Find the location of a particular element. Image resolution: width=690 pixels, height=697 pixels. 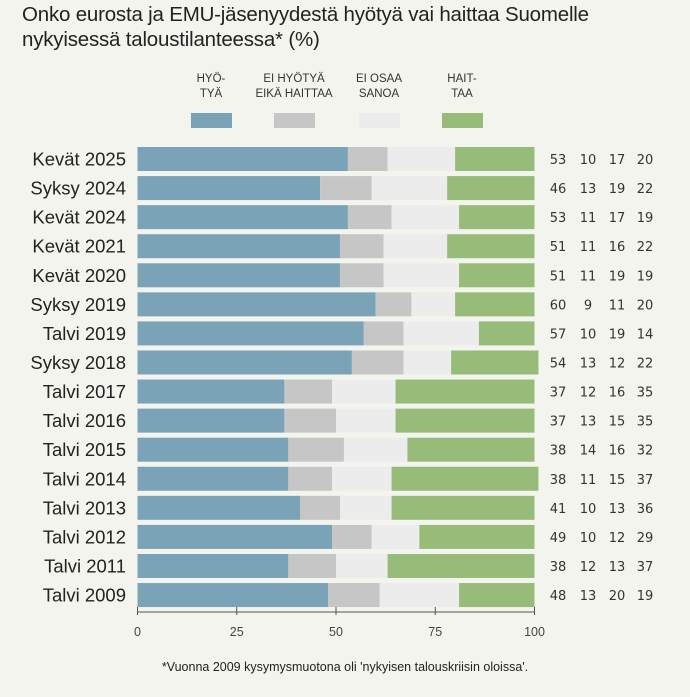

legend-item: EI HYÖTYÄ EIKÄ HAITTAA is located at coordinates (294, 100).